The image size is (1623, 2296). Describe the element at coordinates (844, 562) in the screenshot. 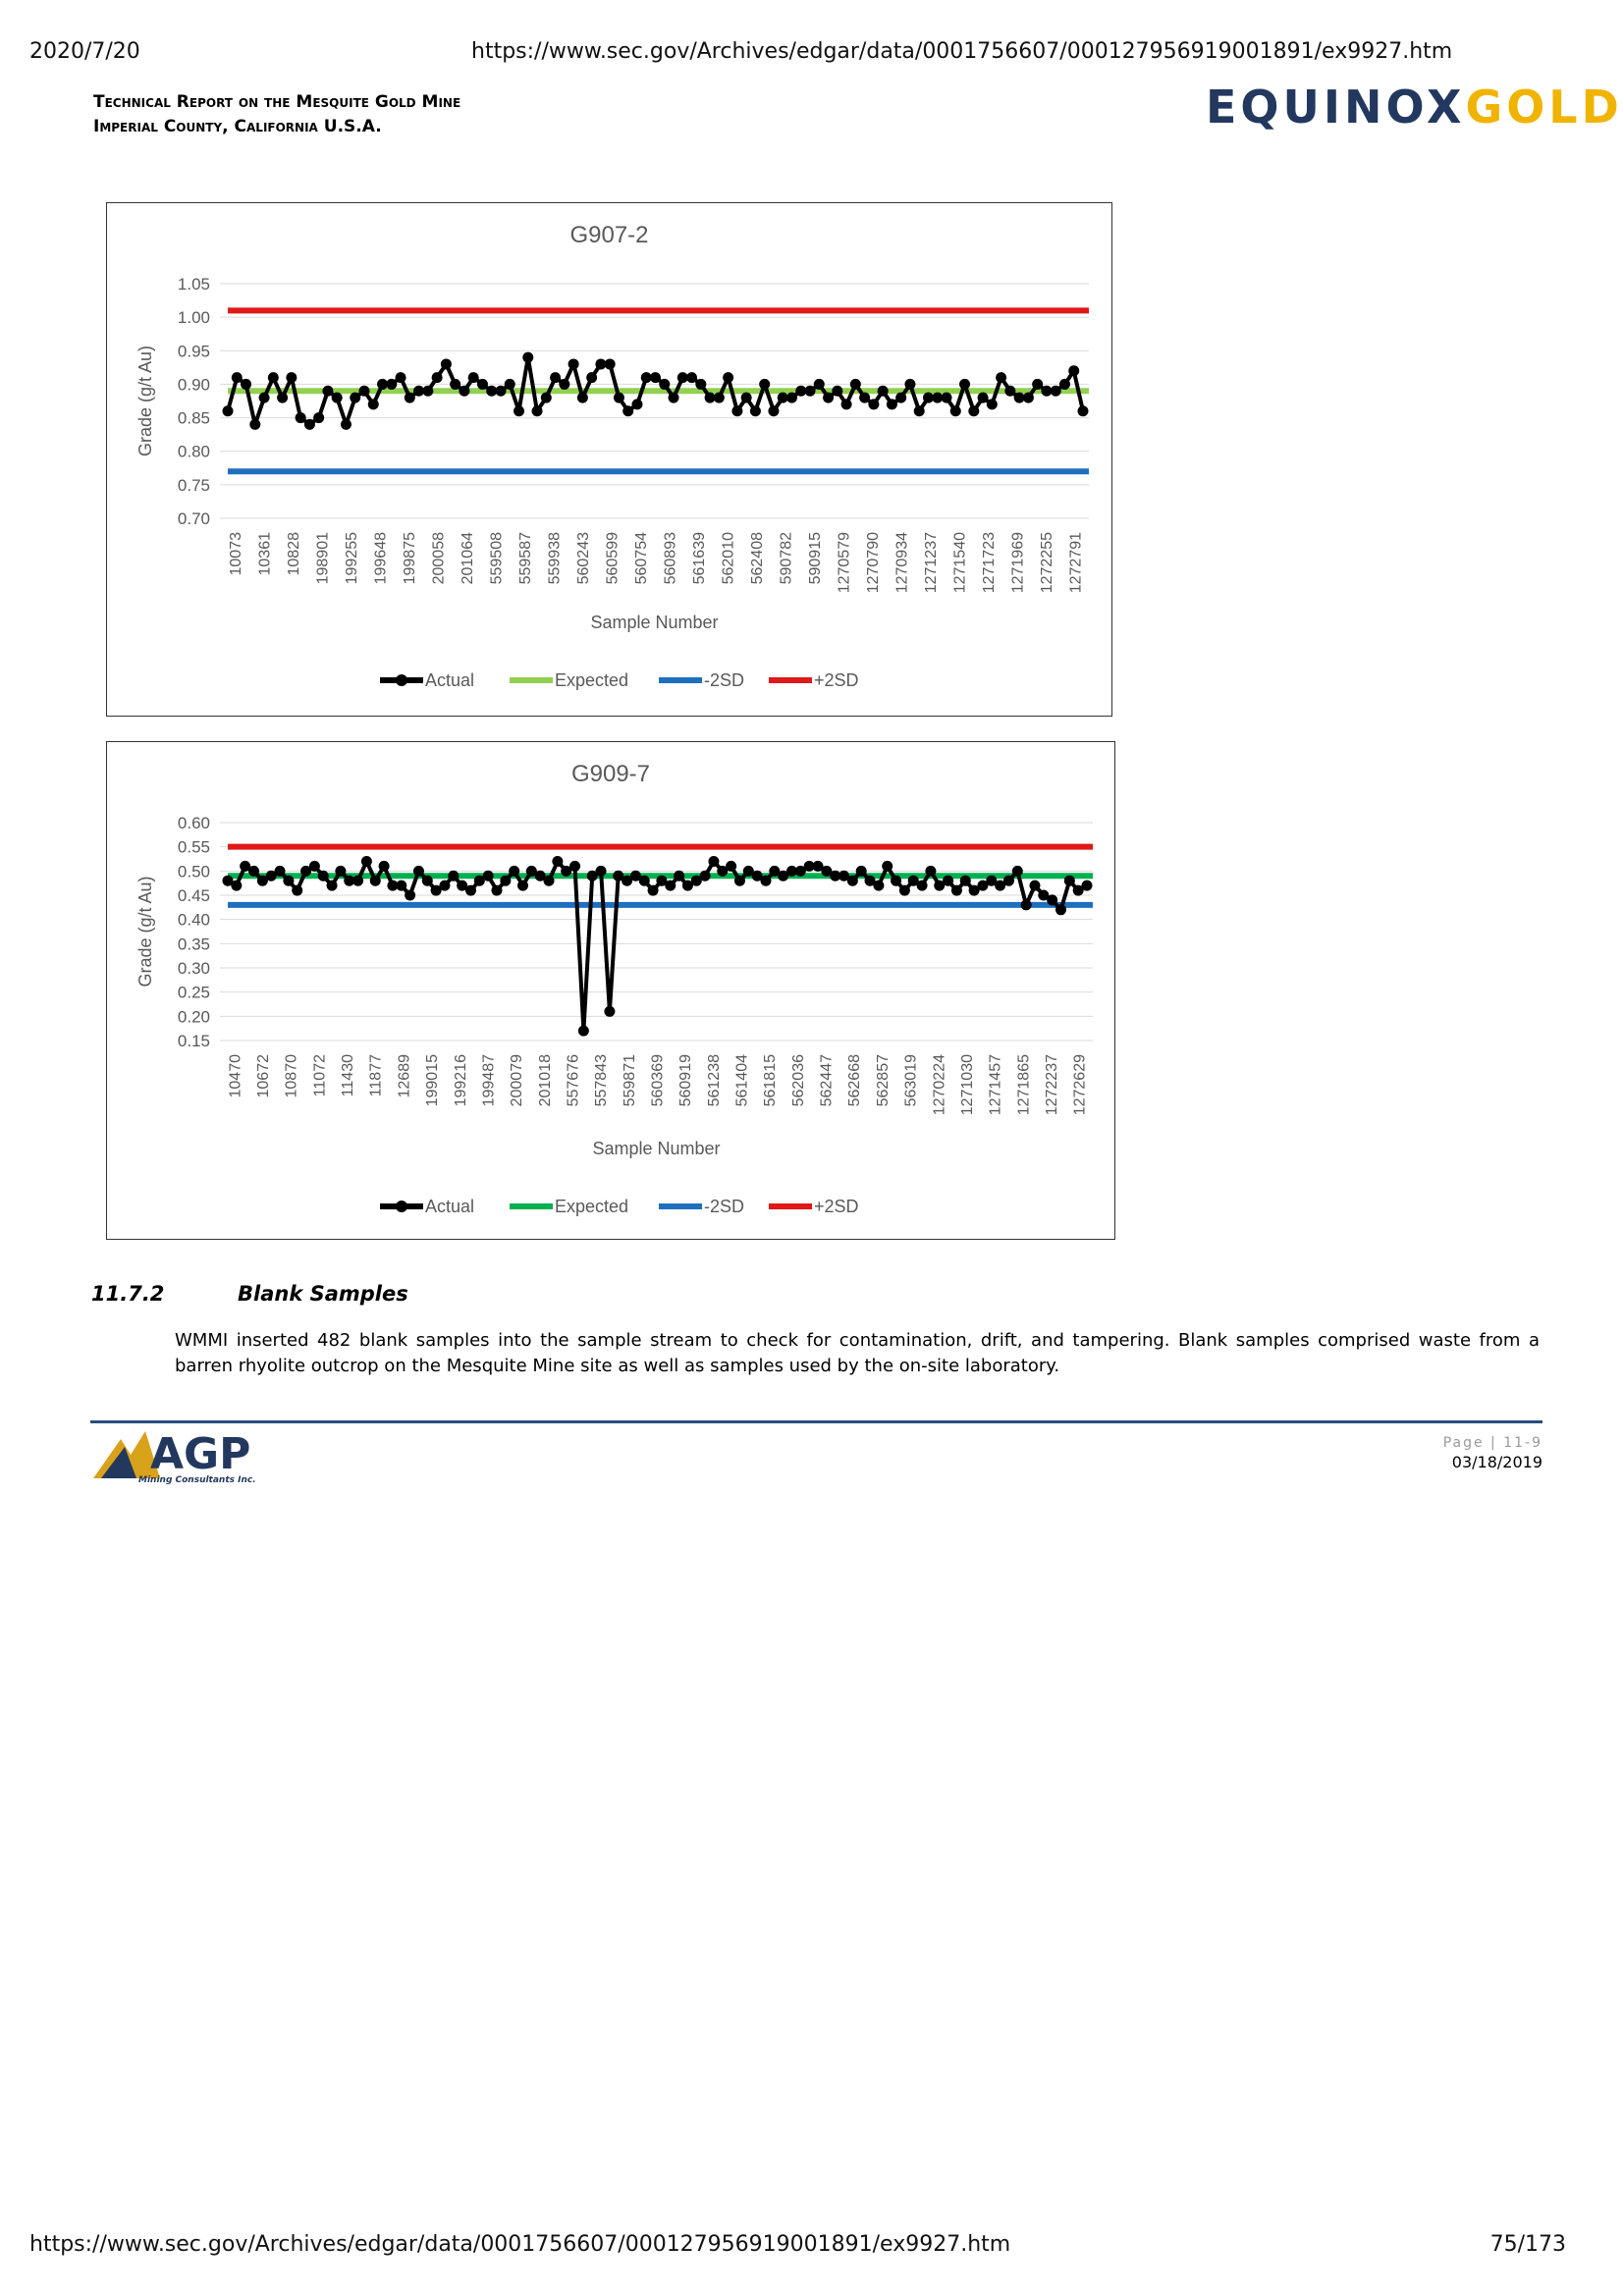

I see `x-tick-label: 1270579` at that location.